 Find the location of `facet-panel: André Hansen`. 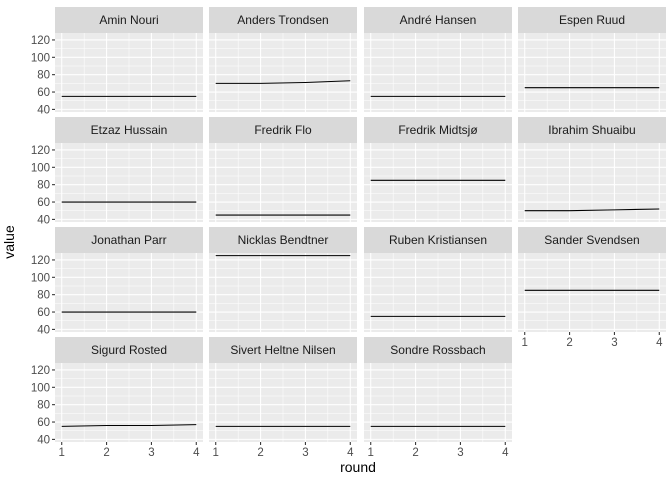

facet-panel: André Hansen is located at coordinates (438, 59).